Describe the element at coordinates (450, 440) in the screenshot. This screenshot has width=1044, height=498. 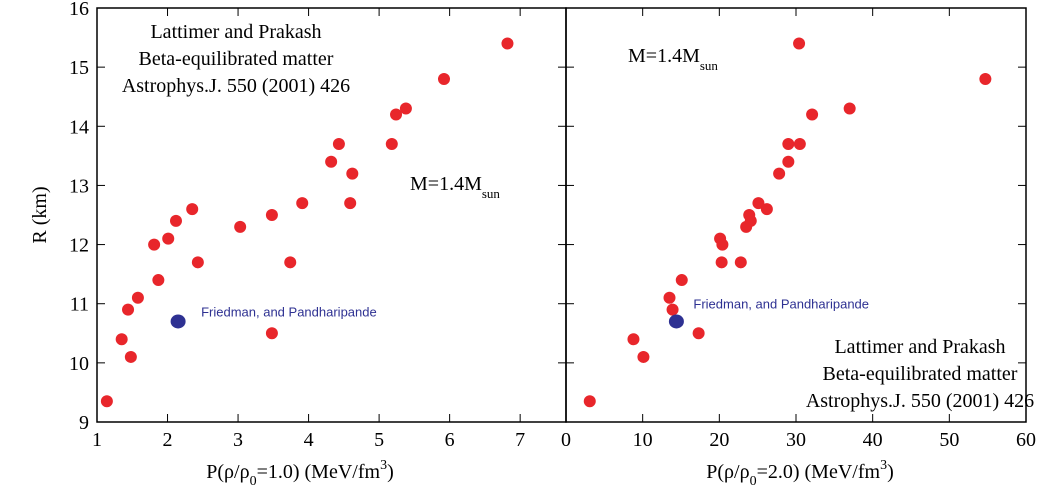
I see `x-tick-label: 6` at that location.